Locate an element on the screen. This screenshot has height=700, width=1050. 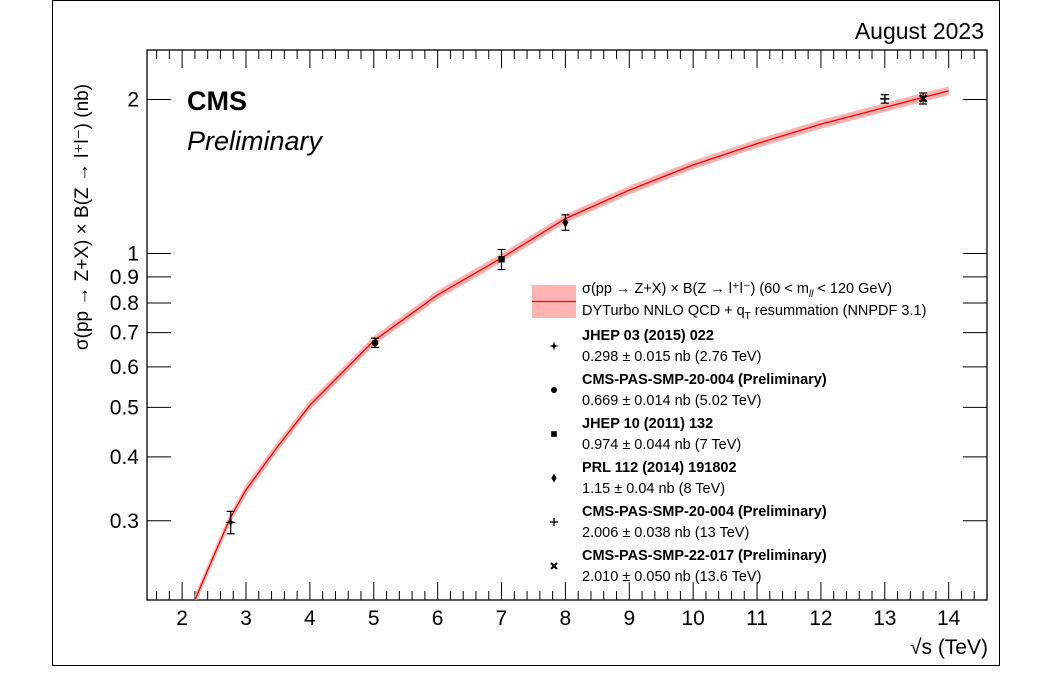
x-tick-label: 10 is located at coordinates (692, 618).